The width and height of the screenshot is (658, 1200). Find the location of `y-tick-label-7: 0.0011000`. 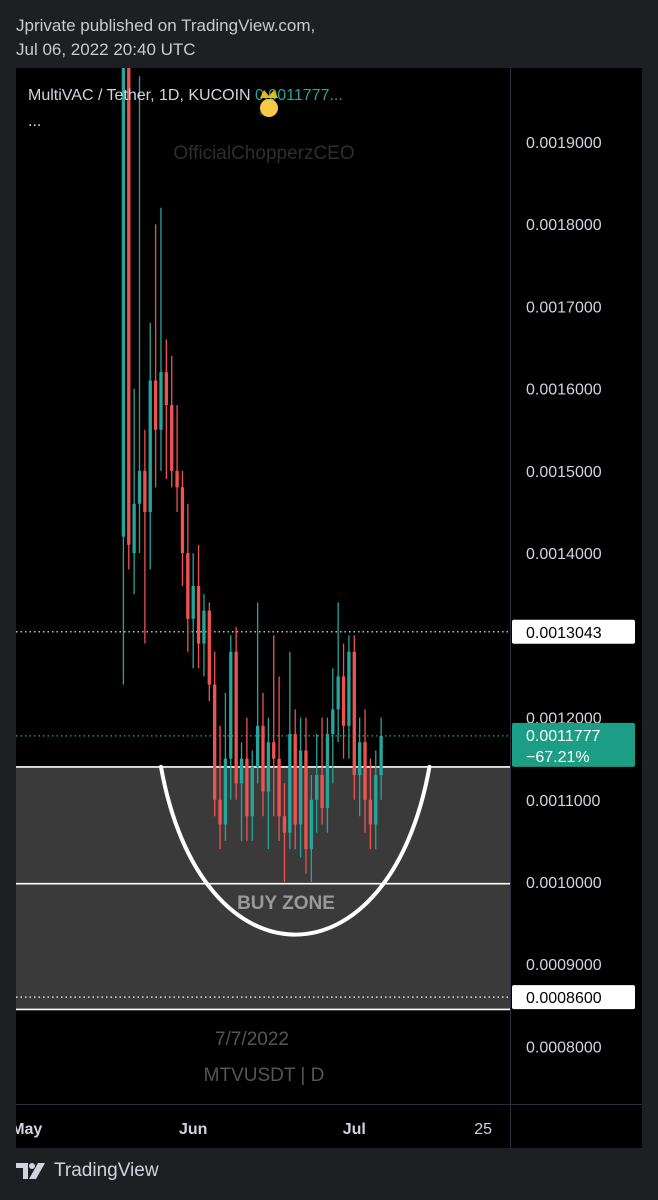

y-tick-label-7: 0.0011000 is located at coordinates (563, 801).